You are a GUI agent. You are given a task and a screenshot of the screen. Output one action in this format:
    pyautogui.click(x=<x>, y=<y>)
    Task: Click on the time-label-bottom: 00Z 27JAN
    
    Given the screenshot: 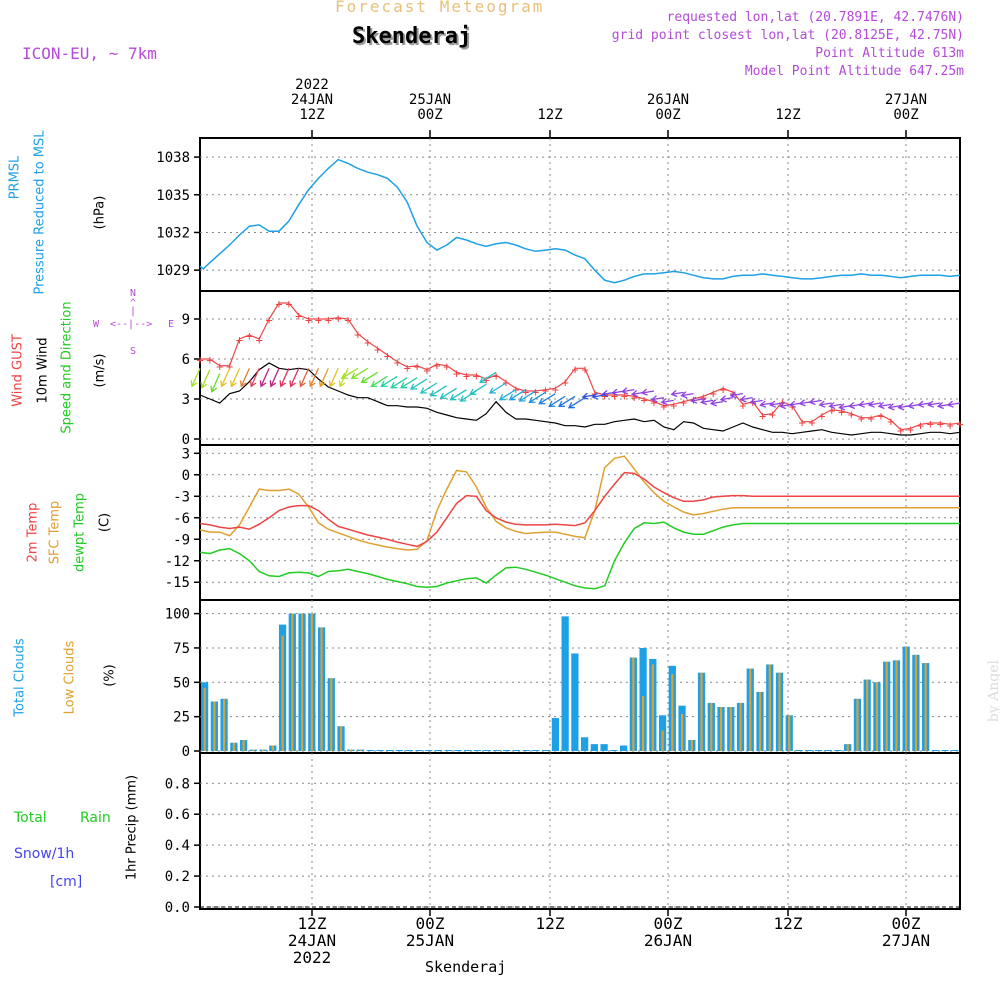 What is the action you would take?
    pyautogui.click(x=906, y=932)
    